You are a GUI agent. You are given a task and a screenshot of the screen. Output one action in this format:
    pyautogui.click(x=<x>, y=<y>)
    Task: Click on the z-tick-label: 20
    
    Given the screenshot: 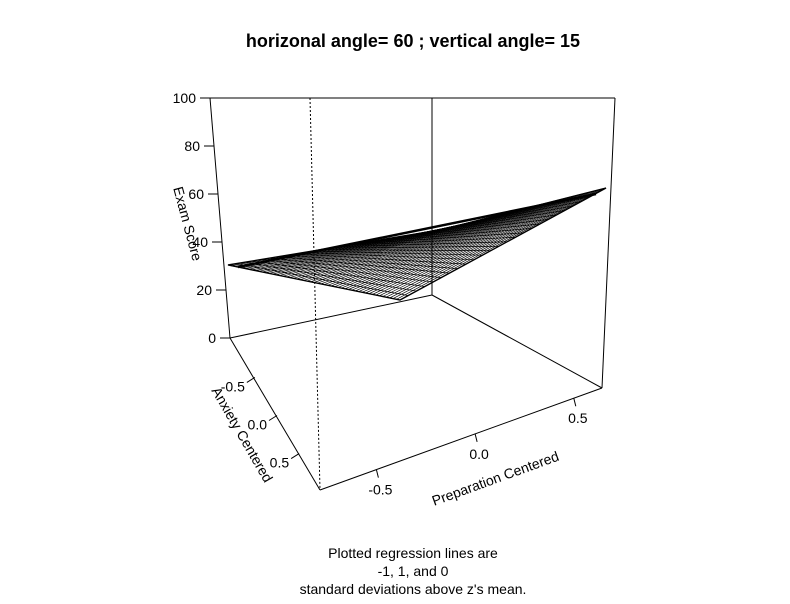 What is the action you would take?
    pyautogui.click(x=204, y=290)
    